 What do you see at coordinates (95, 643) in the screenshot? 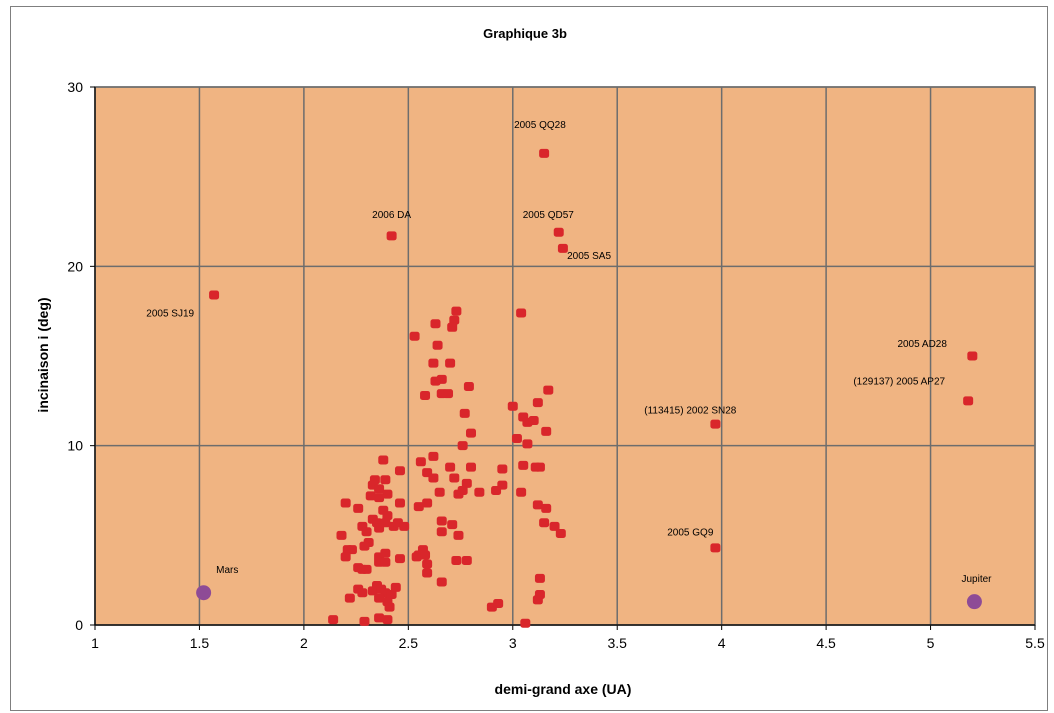
I see `x-tick-label: 1` at bounding box center [95, 643].